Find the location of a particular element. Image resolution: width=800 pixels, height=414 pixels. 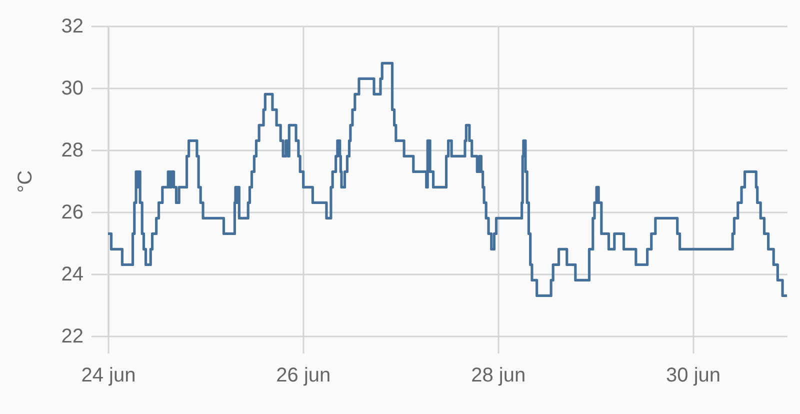

y-tick-label: 24 is located at coordinates (72, 275).